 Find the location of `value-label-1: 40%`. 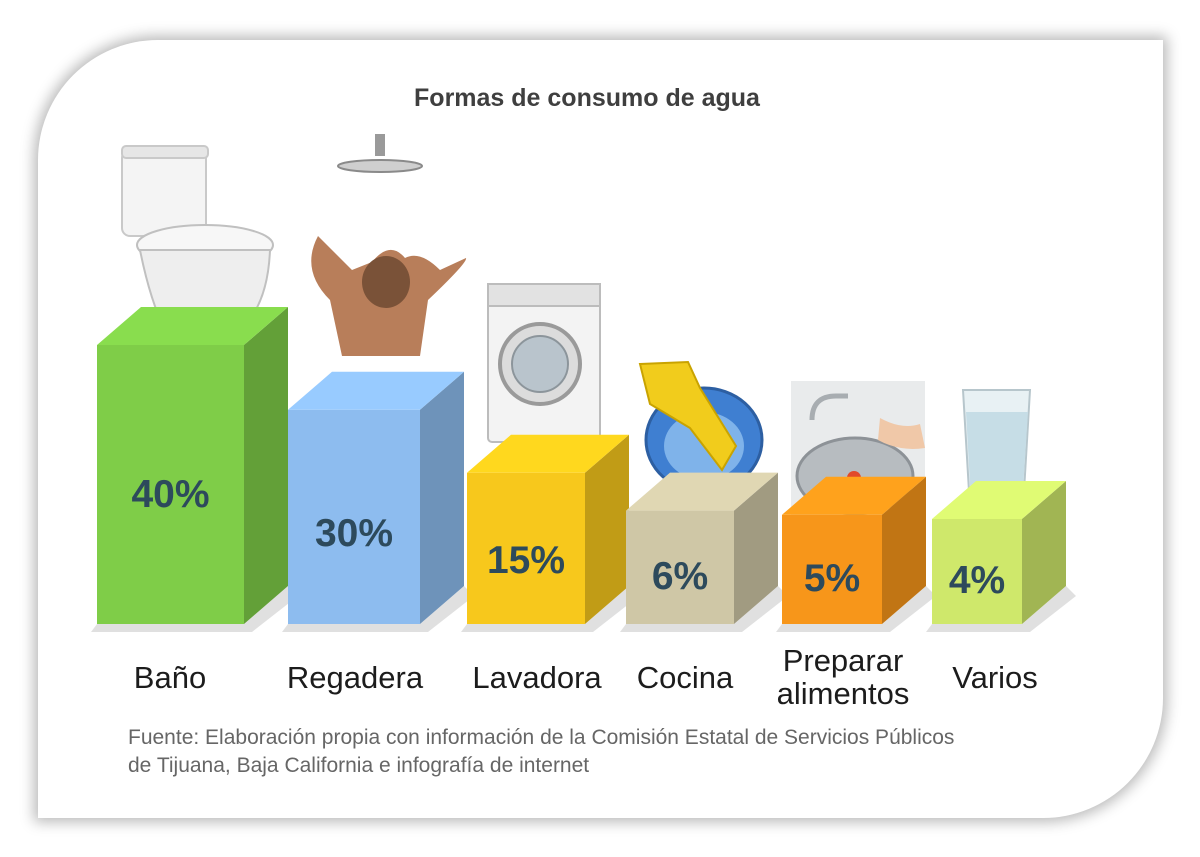

value-label-1: 40% is located at coordinates (170, 494).